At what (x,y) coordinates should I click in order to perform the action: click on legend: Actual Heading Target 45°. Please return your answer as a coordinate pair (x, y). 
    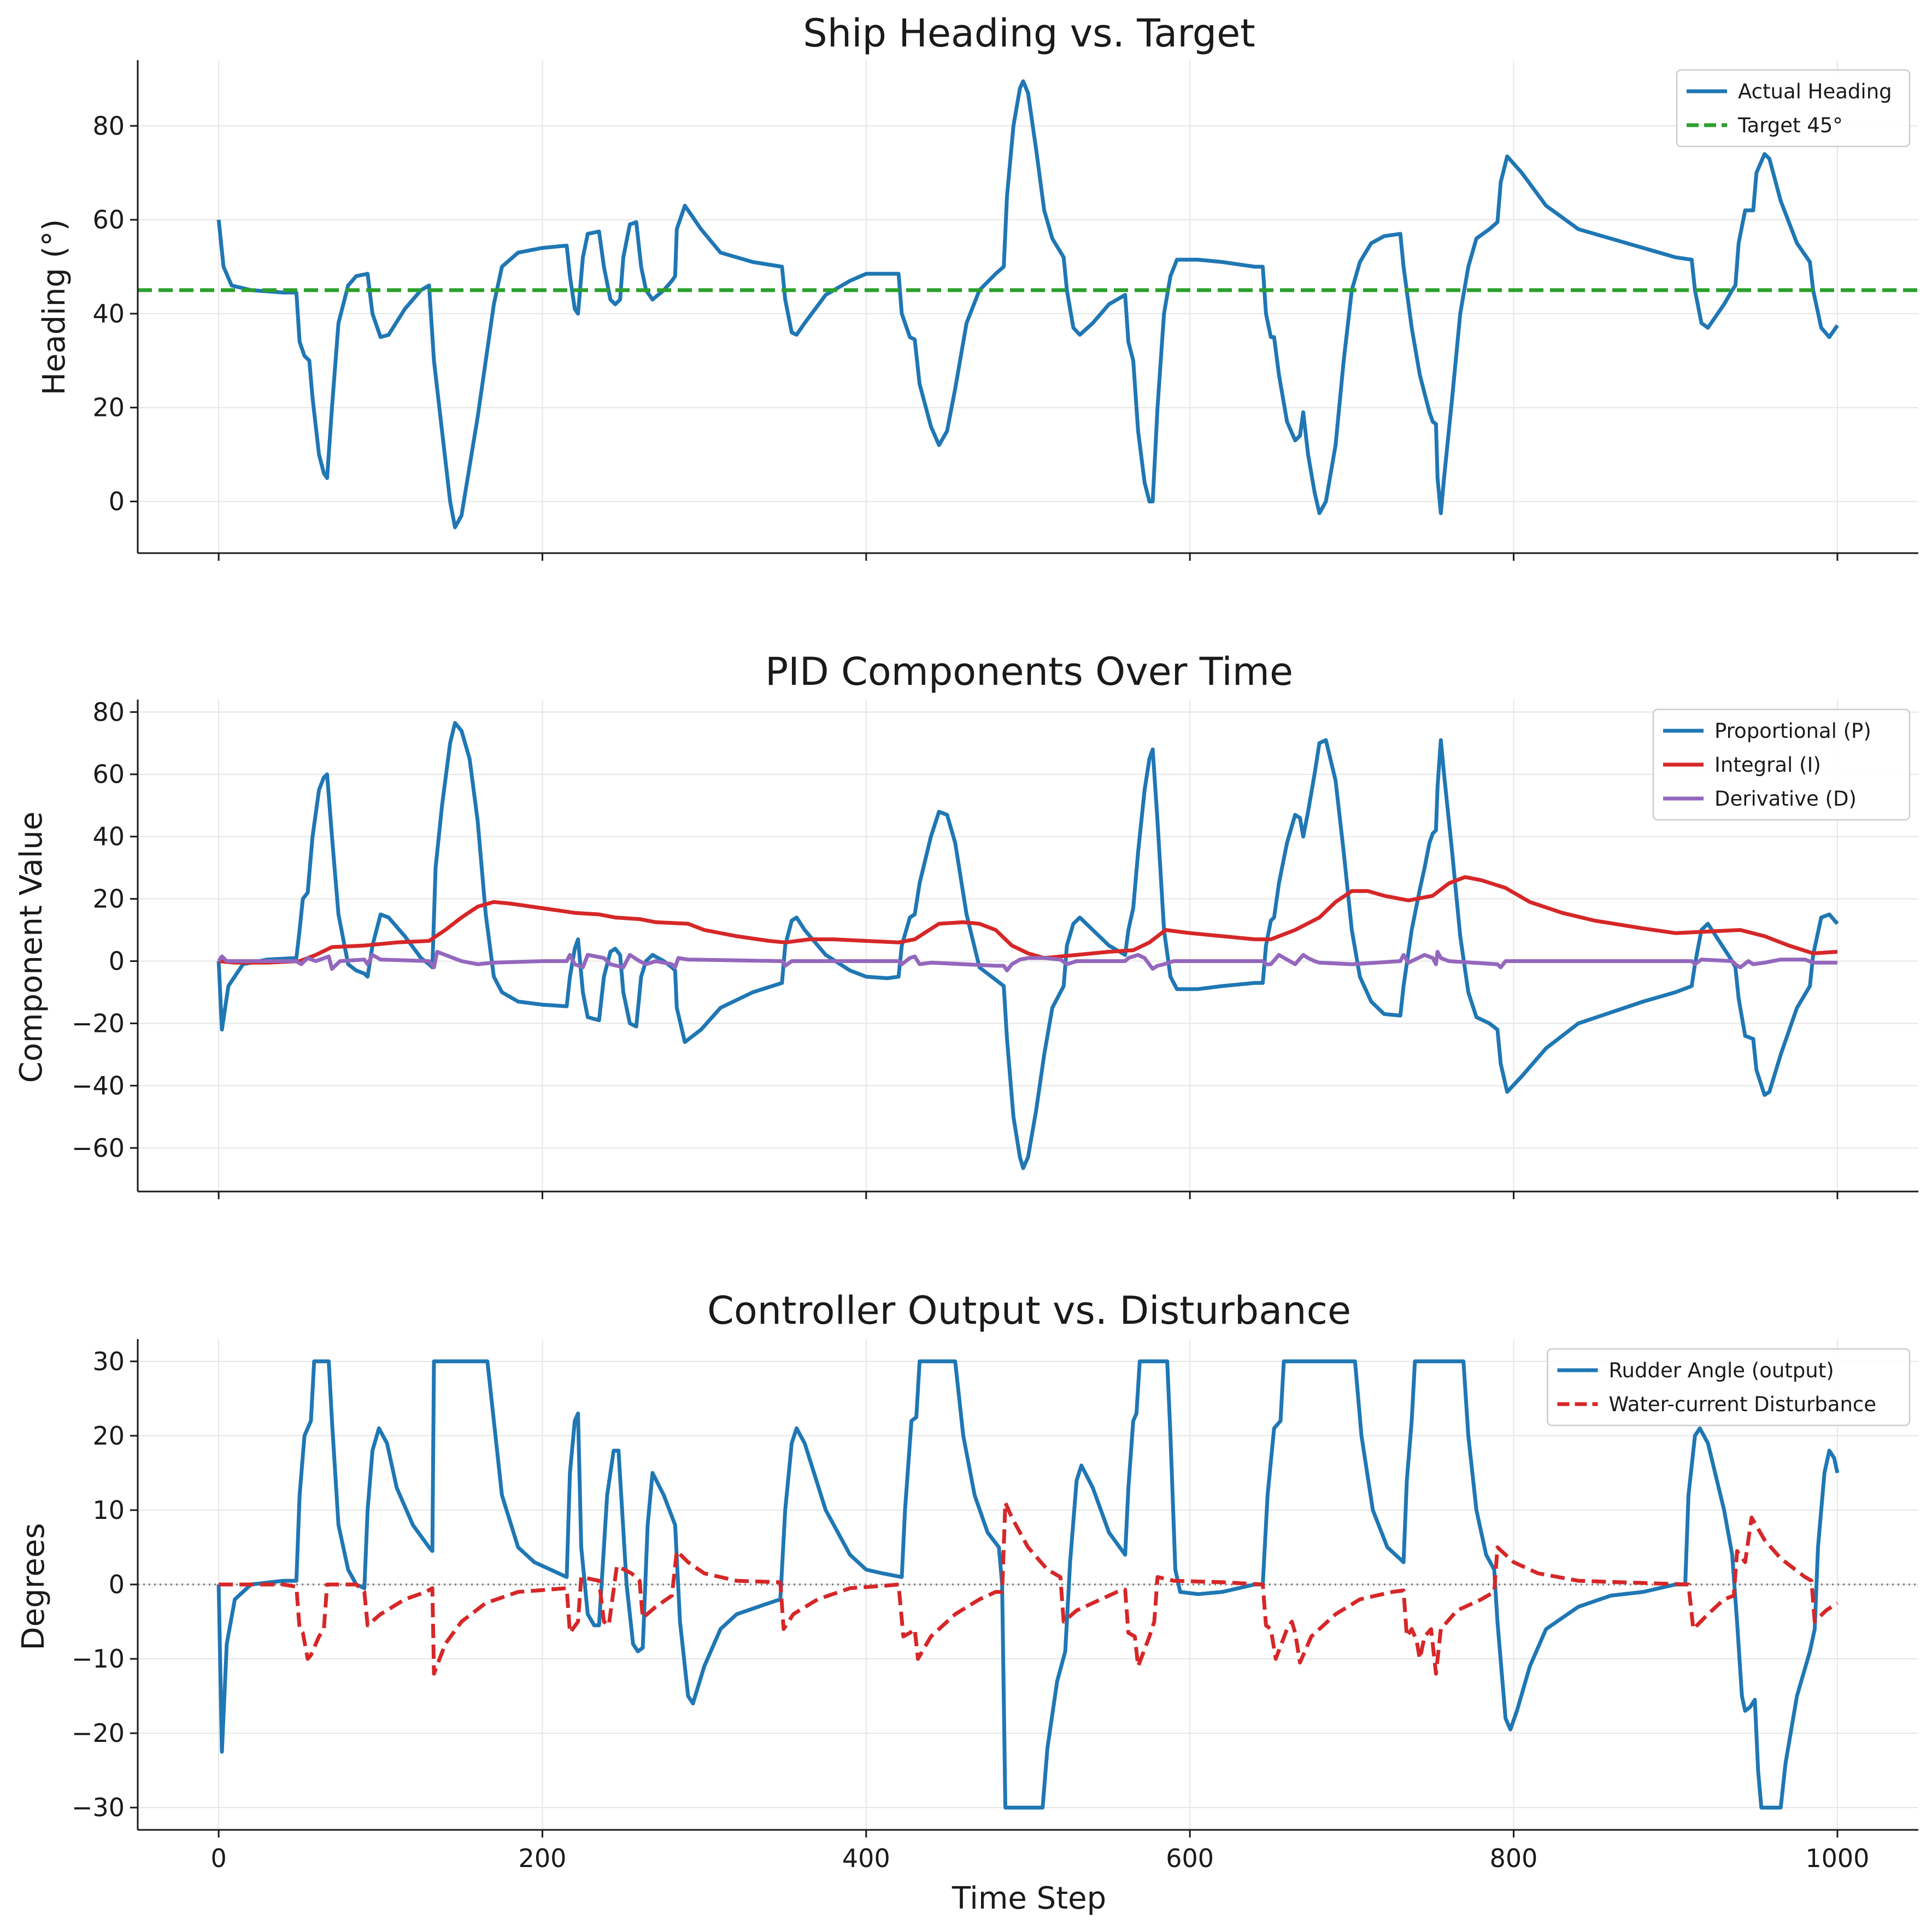
    Looking at the image, I should click on (1793, 108).